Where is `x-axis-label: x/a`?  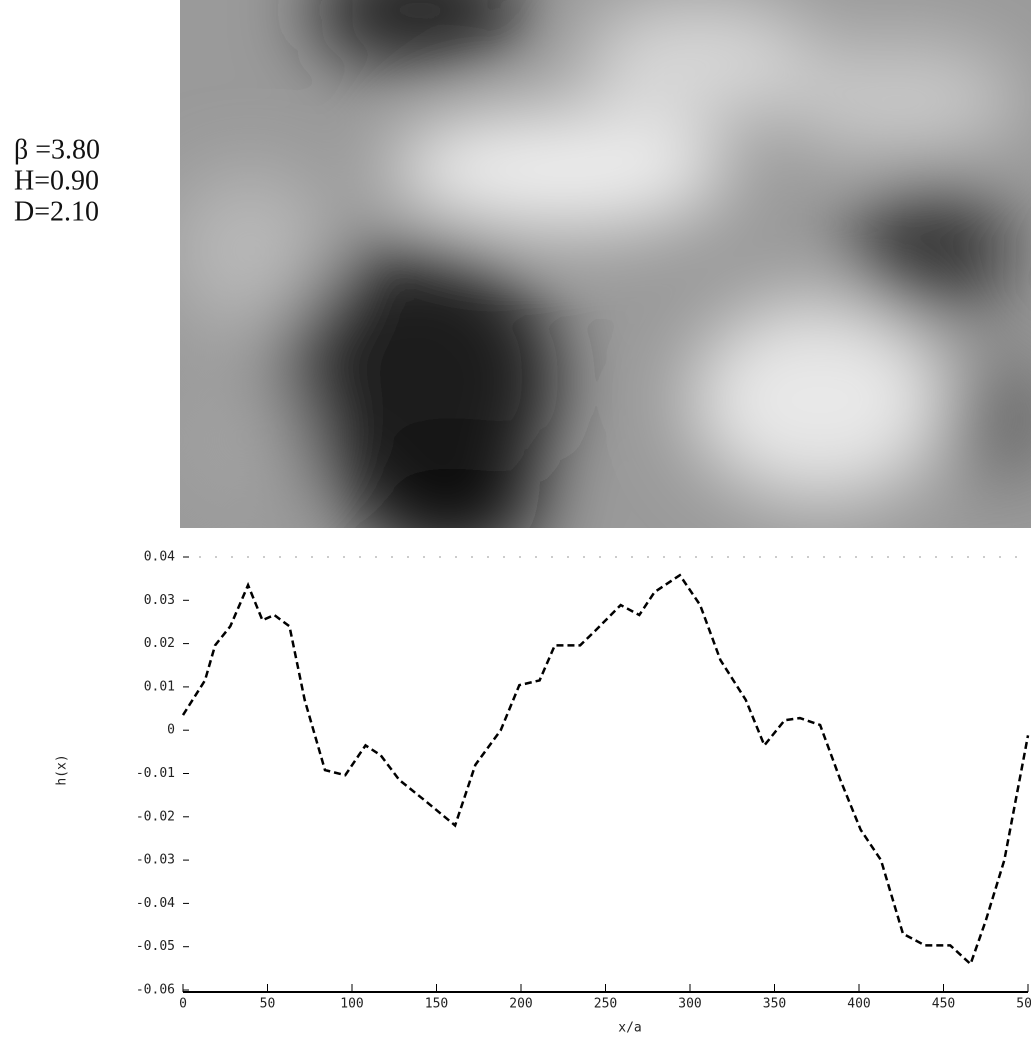 x-axis-label: x/a is located at coordinates (629, 1028).